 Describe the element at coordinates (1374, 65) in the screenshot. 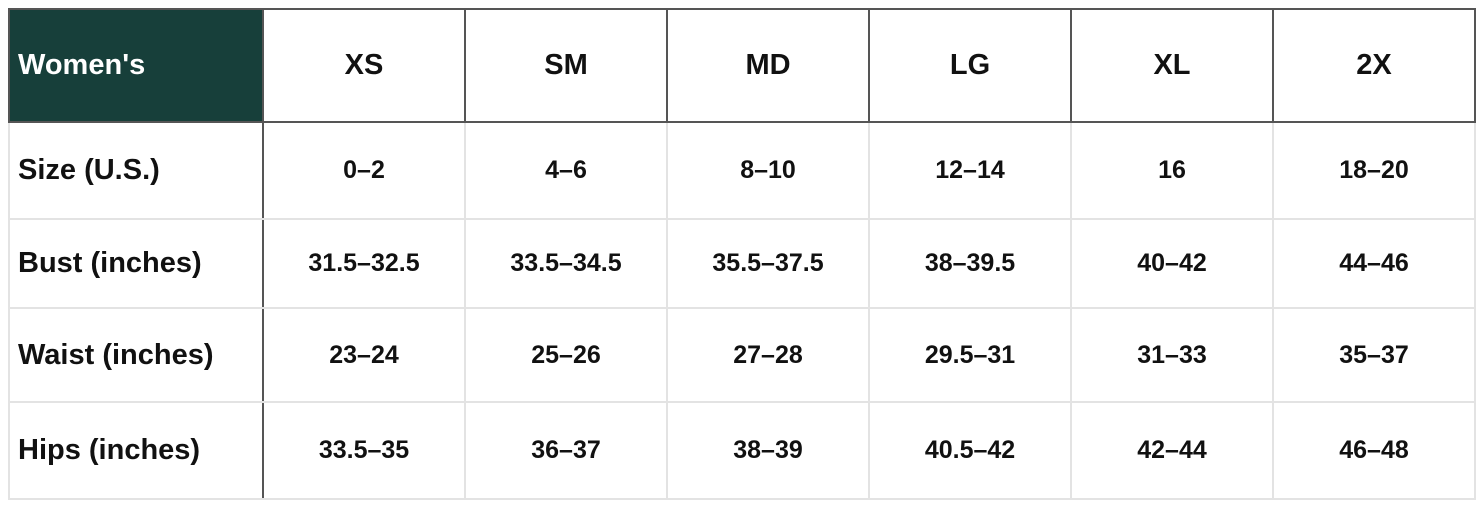

I see `column-header: 2X` at that location.